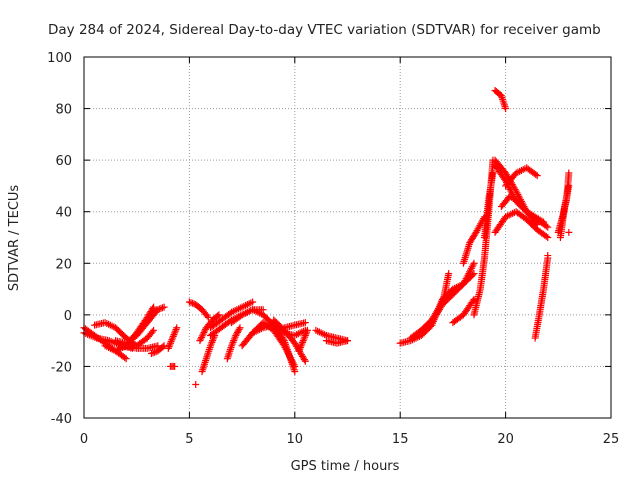 The image size is (640, 480). Describe the element at coordinates (61, 367) in the screenshot. I see `y-tick-label: -20` at that location.